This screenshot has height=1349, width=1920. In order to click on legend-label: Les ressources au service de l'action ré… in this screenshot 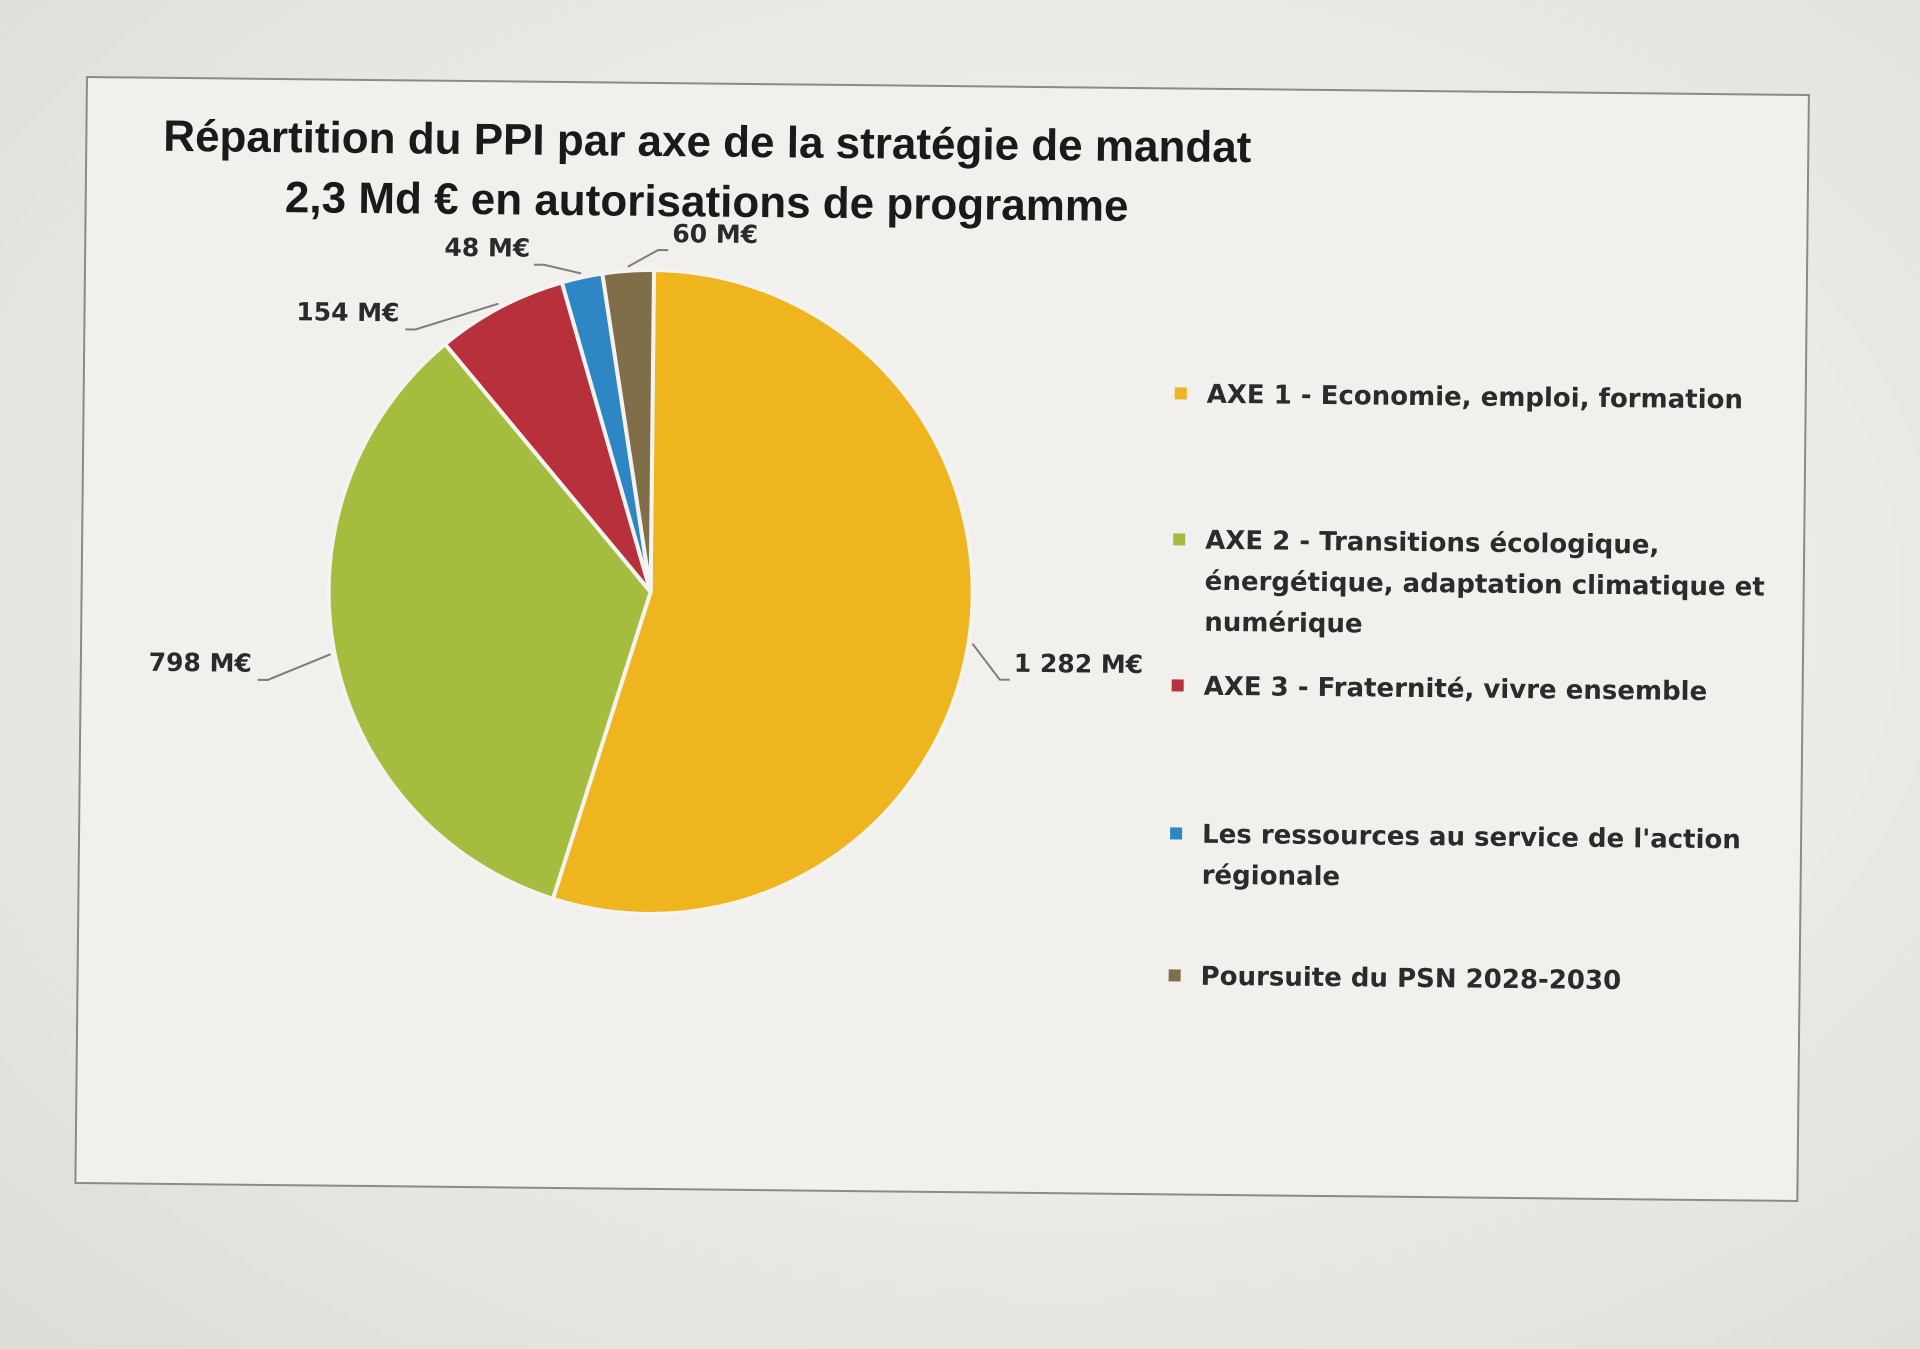, I will do `click(1471, 856)`.